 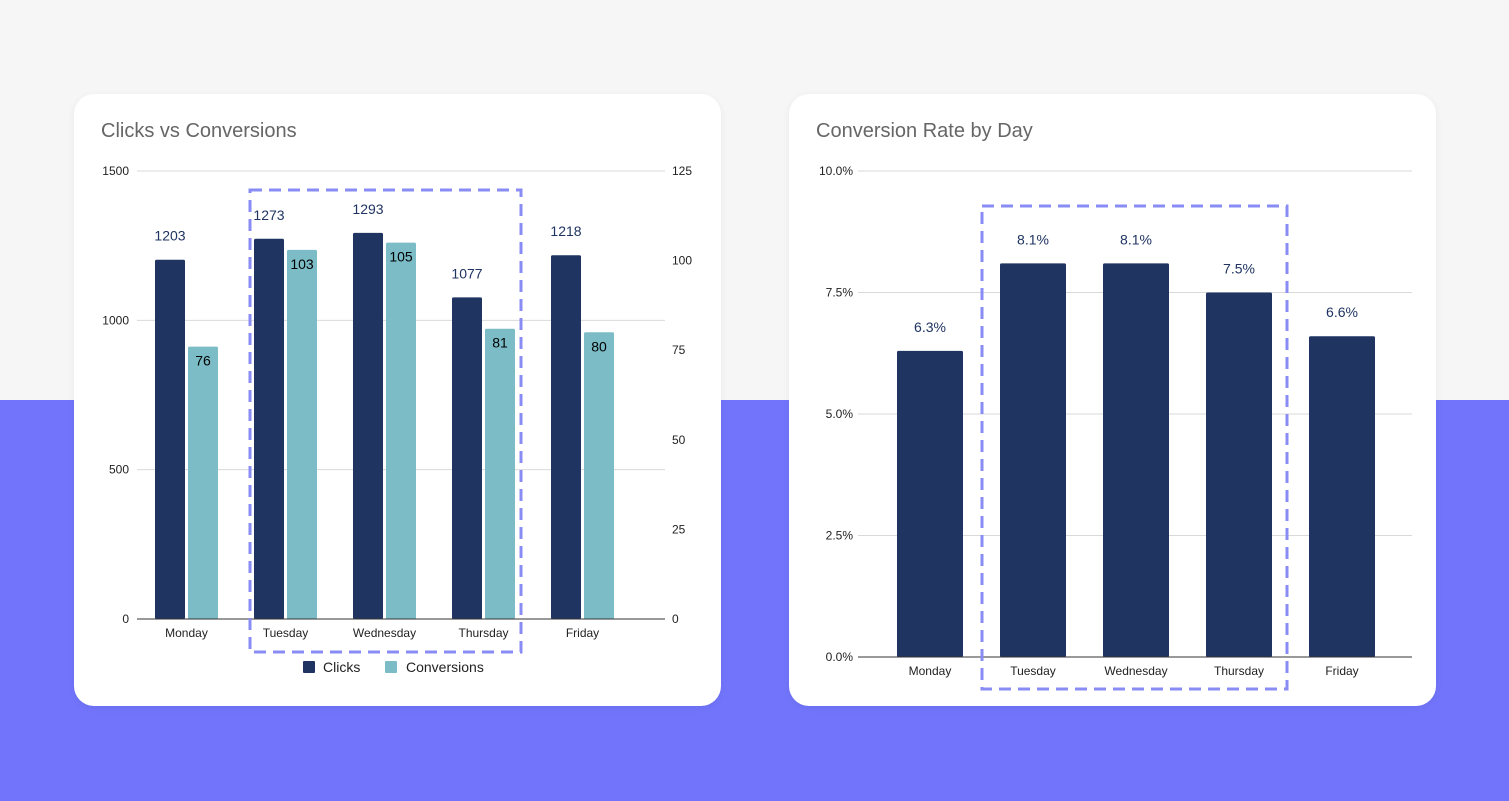 I want to click on y-axis-right-tick-label: 50, so click(x=679, y=440).